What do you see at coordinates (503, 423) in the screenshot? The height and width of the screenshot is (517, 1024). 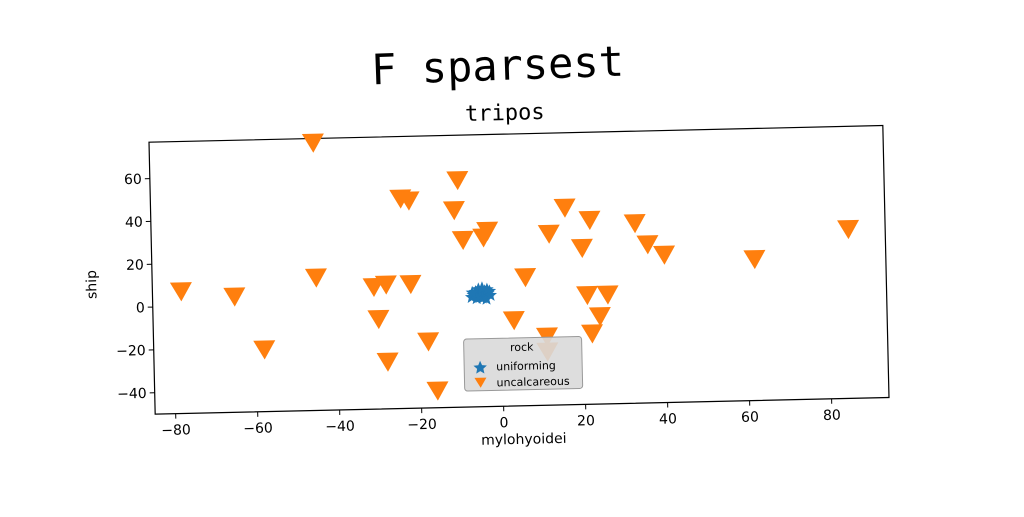 I see `x-tick-label: 0` at bounding box center [503, 423].